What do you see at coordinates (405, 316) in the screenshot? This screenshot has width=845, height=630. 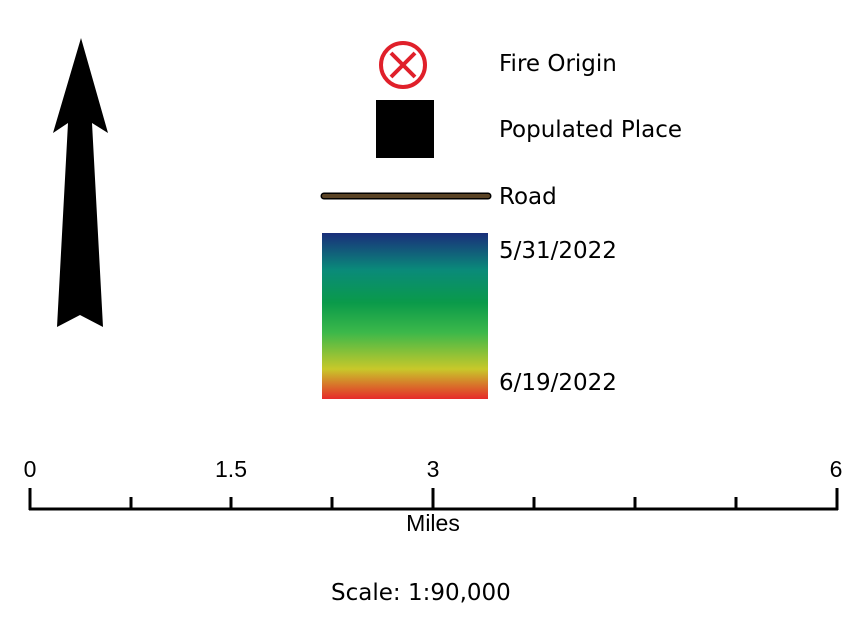 I see `date-color-ramp` at bounding box center [405, 316].